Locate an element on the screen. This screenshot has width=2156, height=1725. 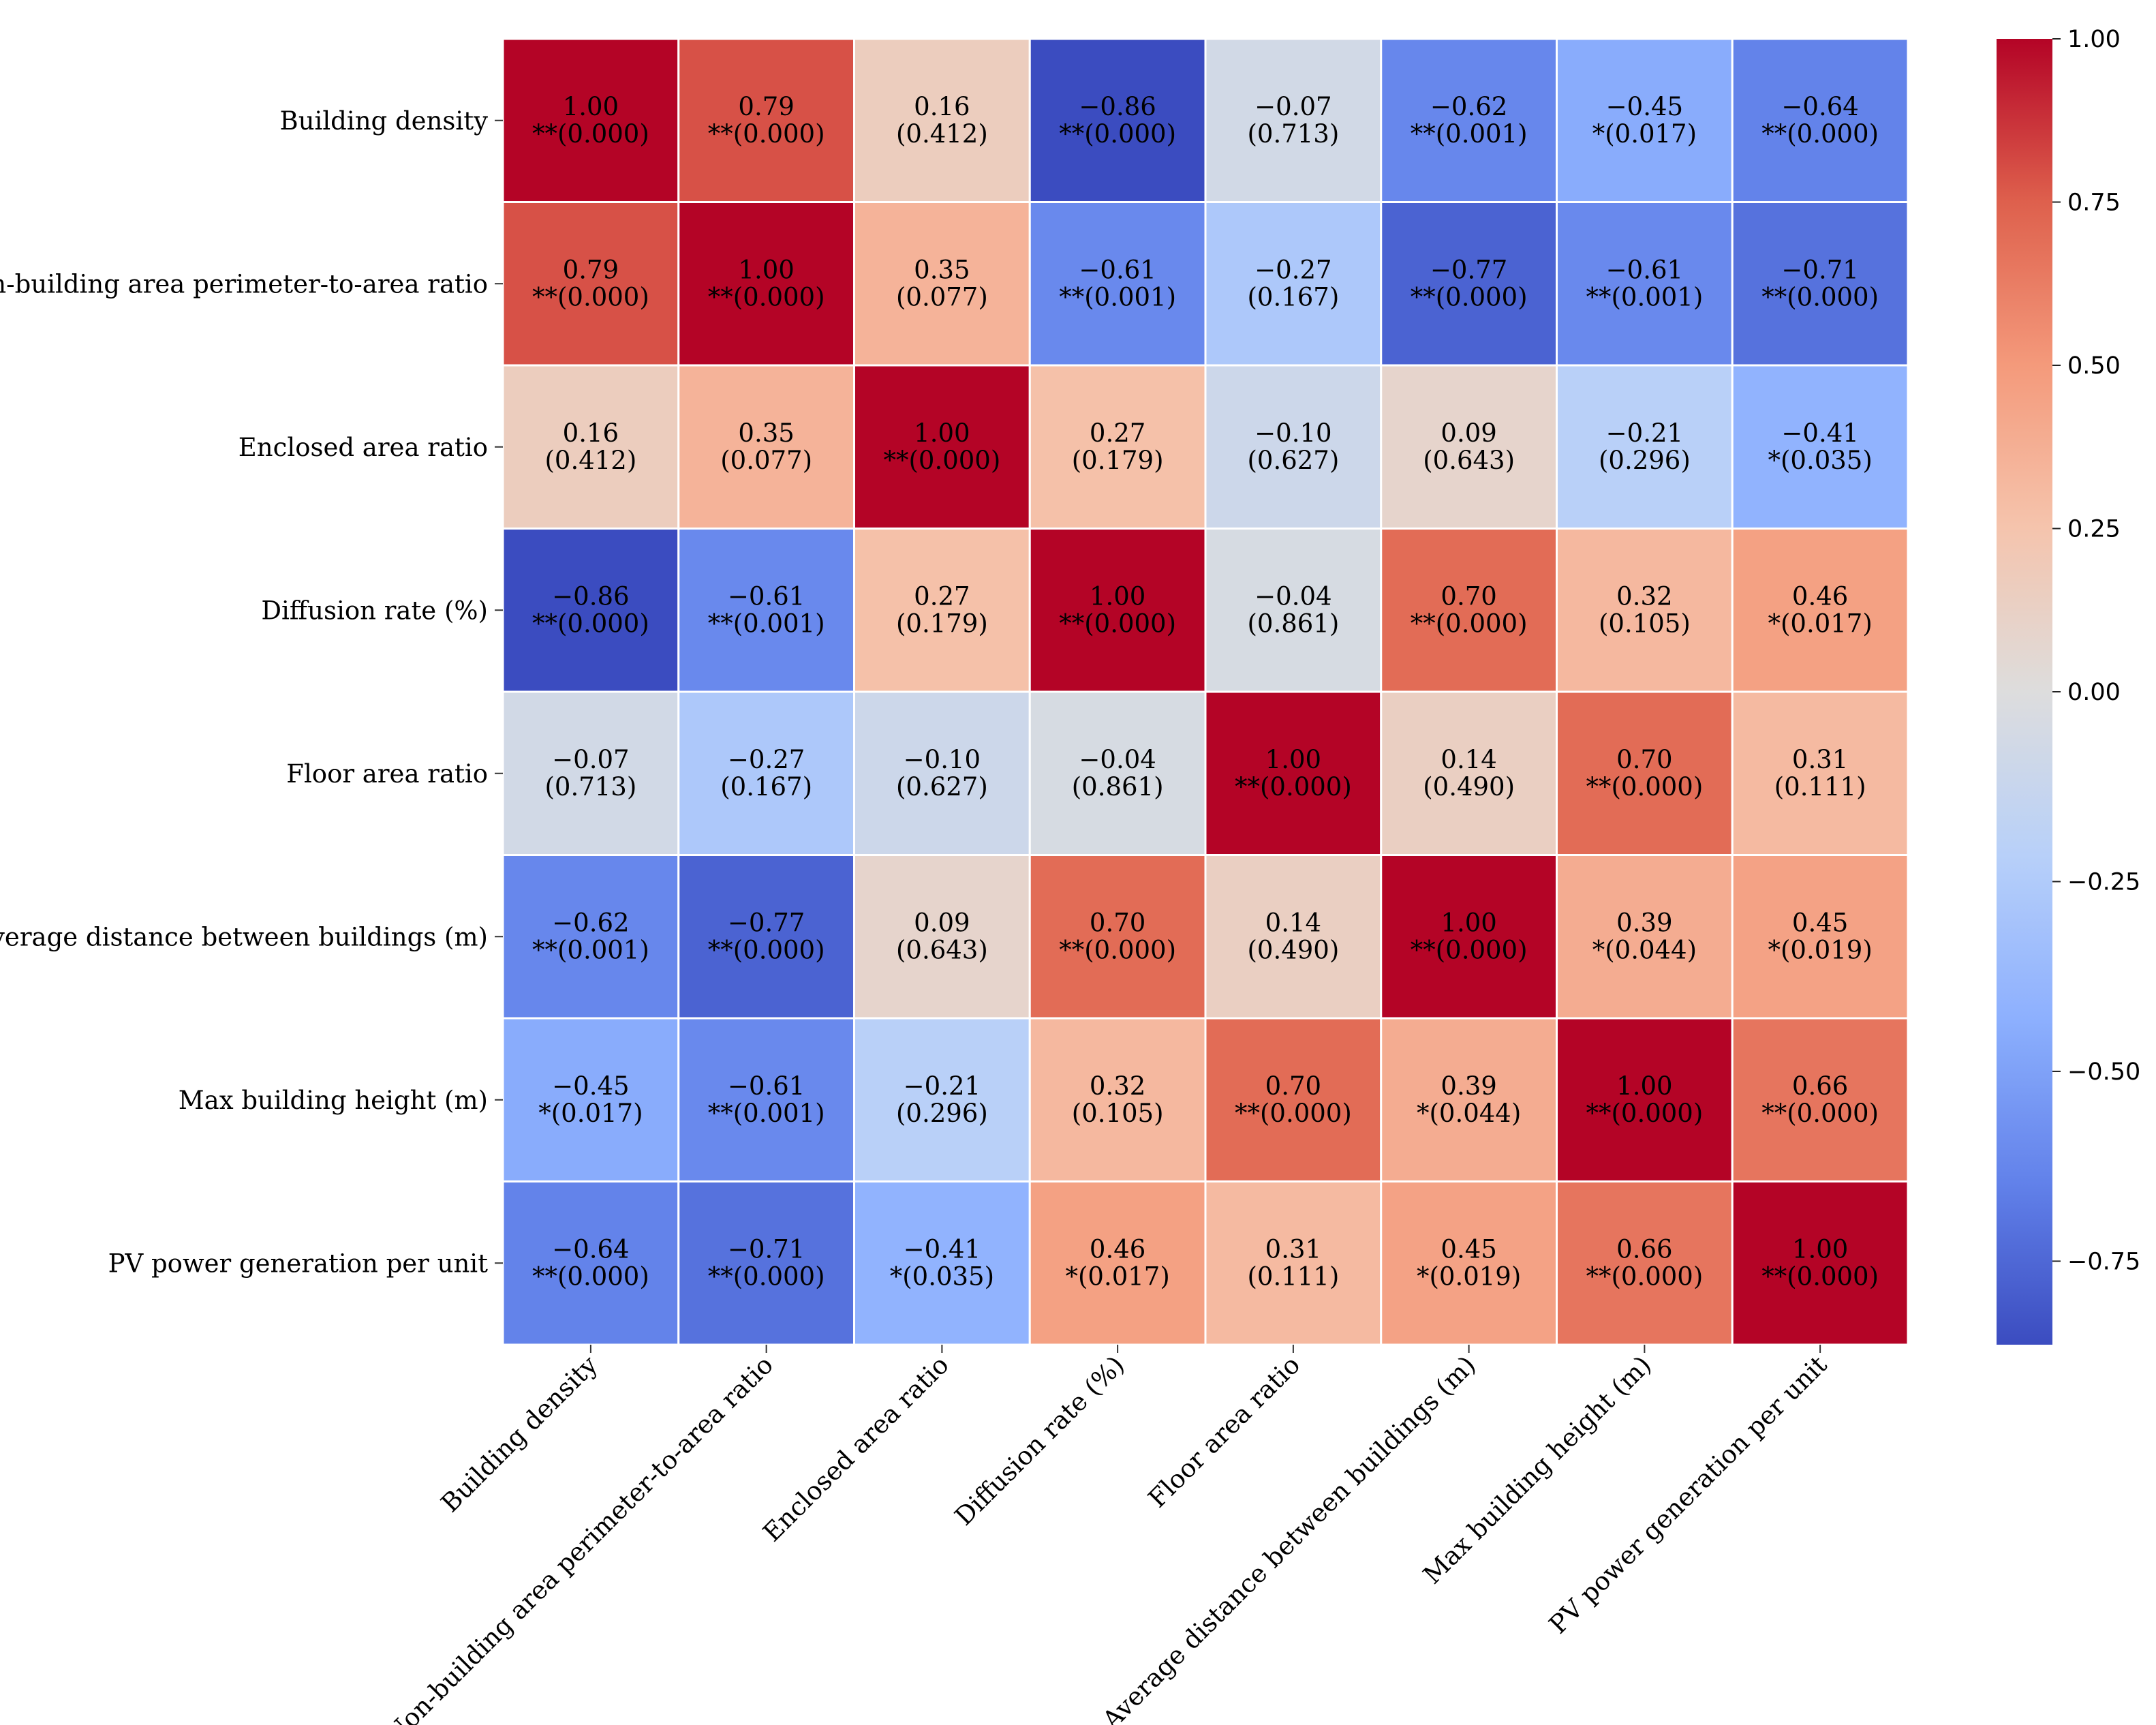
cell-p-value-label: (0.111) is located at coordinates (1820, 787).